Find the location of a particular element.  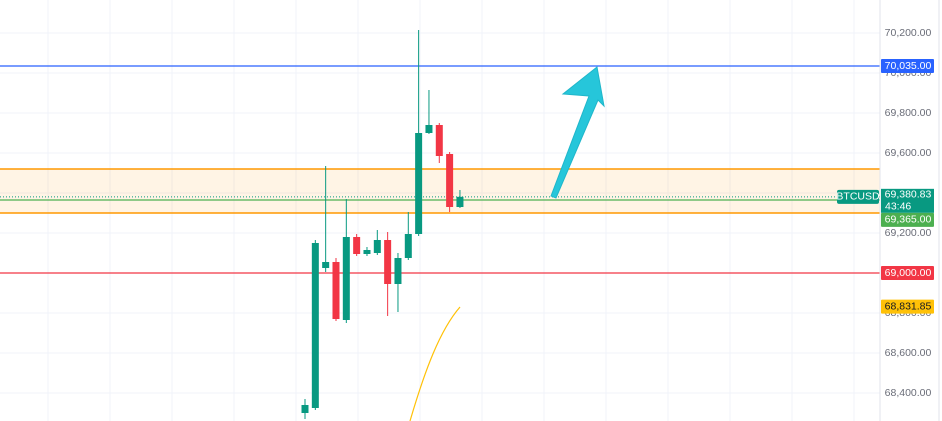

ma-label-bg is located at coordinates (907, 306).